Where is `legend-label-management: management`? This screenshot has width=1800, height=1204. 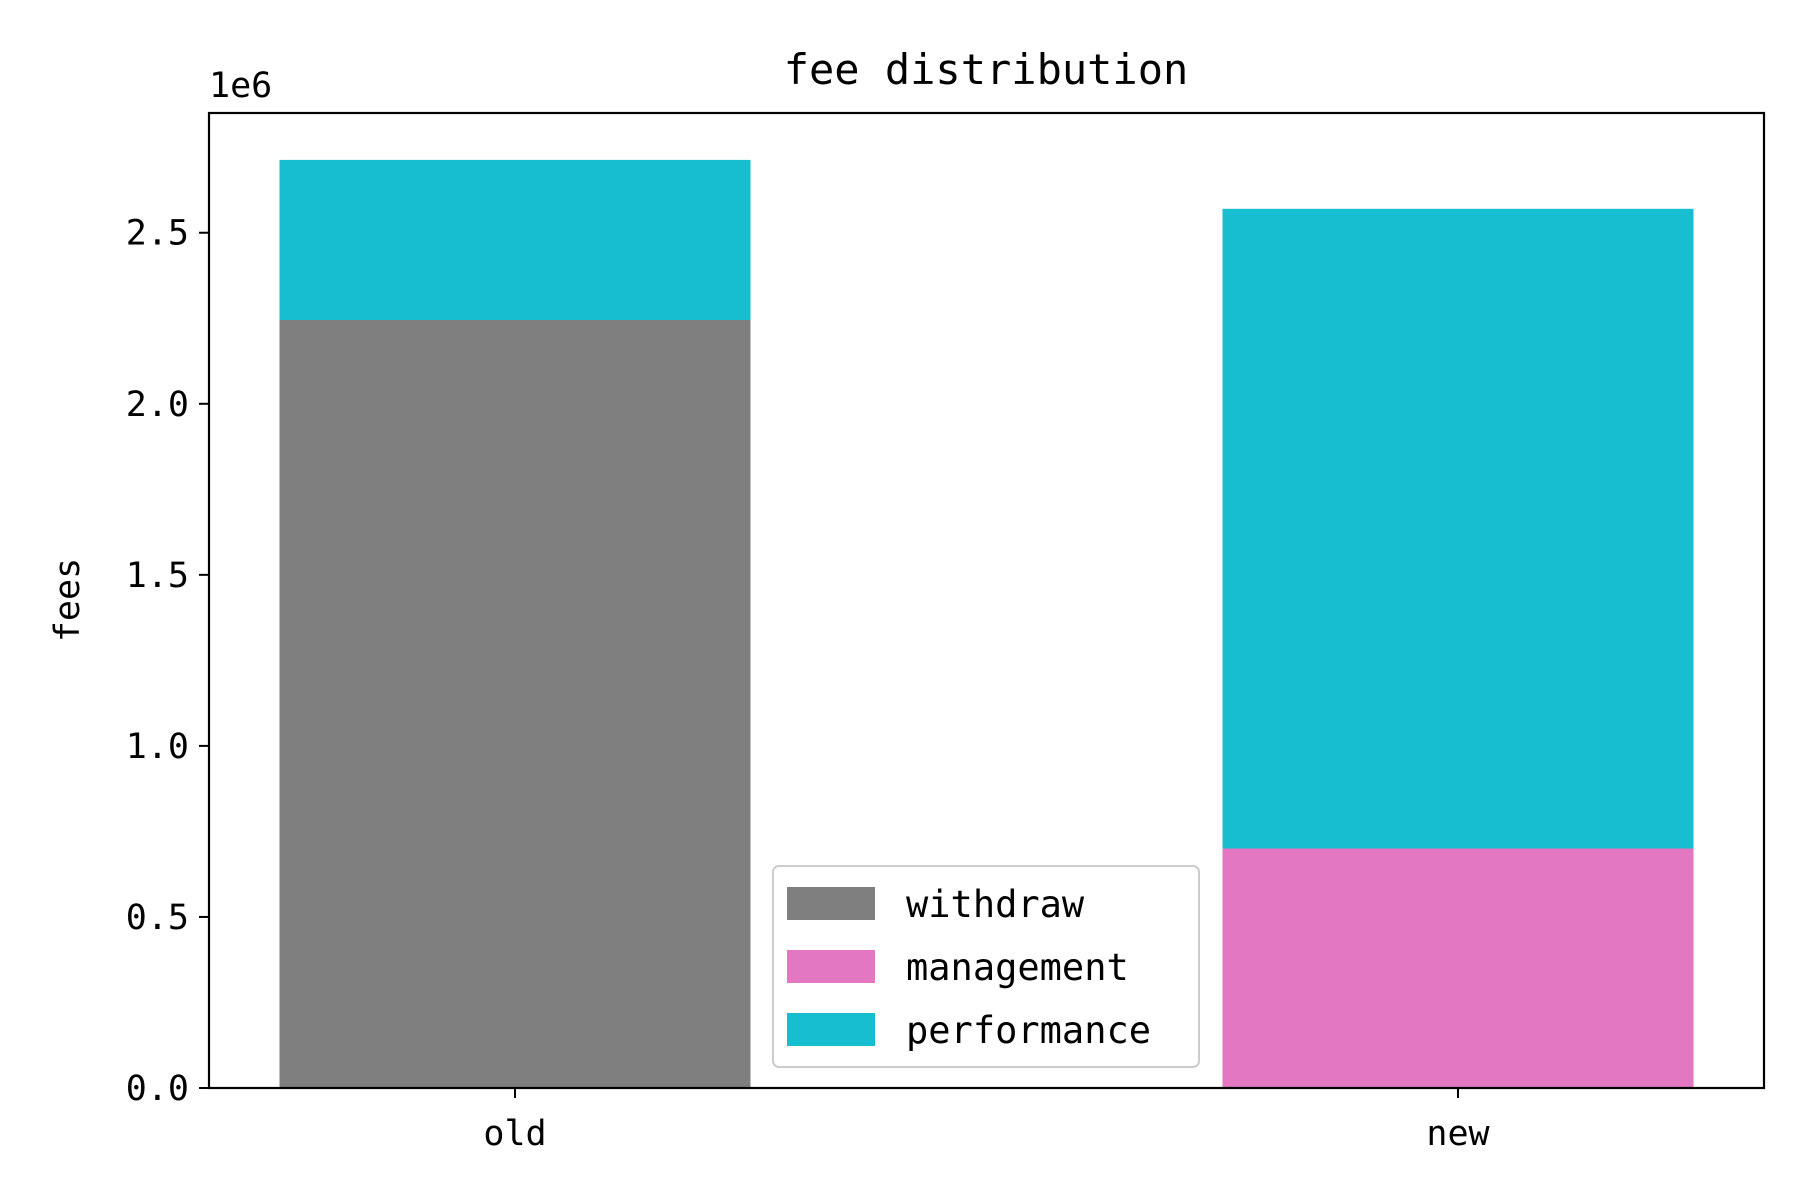
legend-label-management: management is located at coordinates (1017, 967).